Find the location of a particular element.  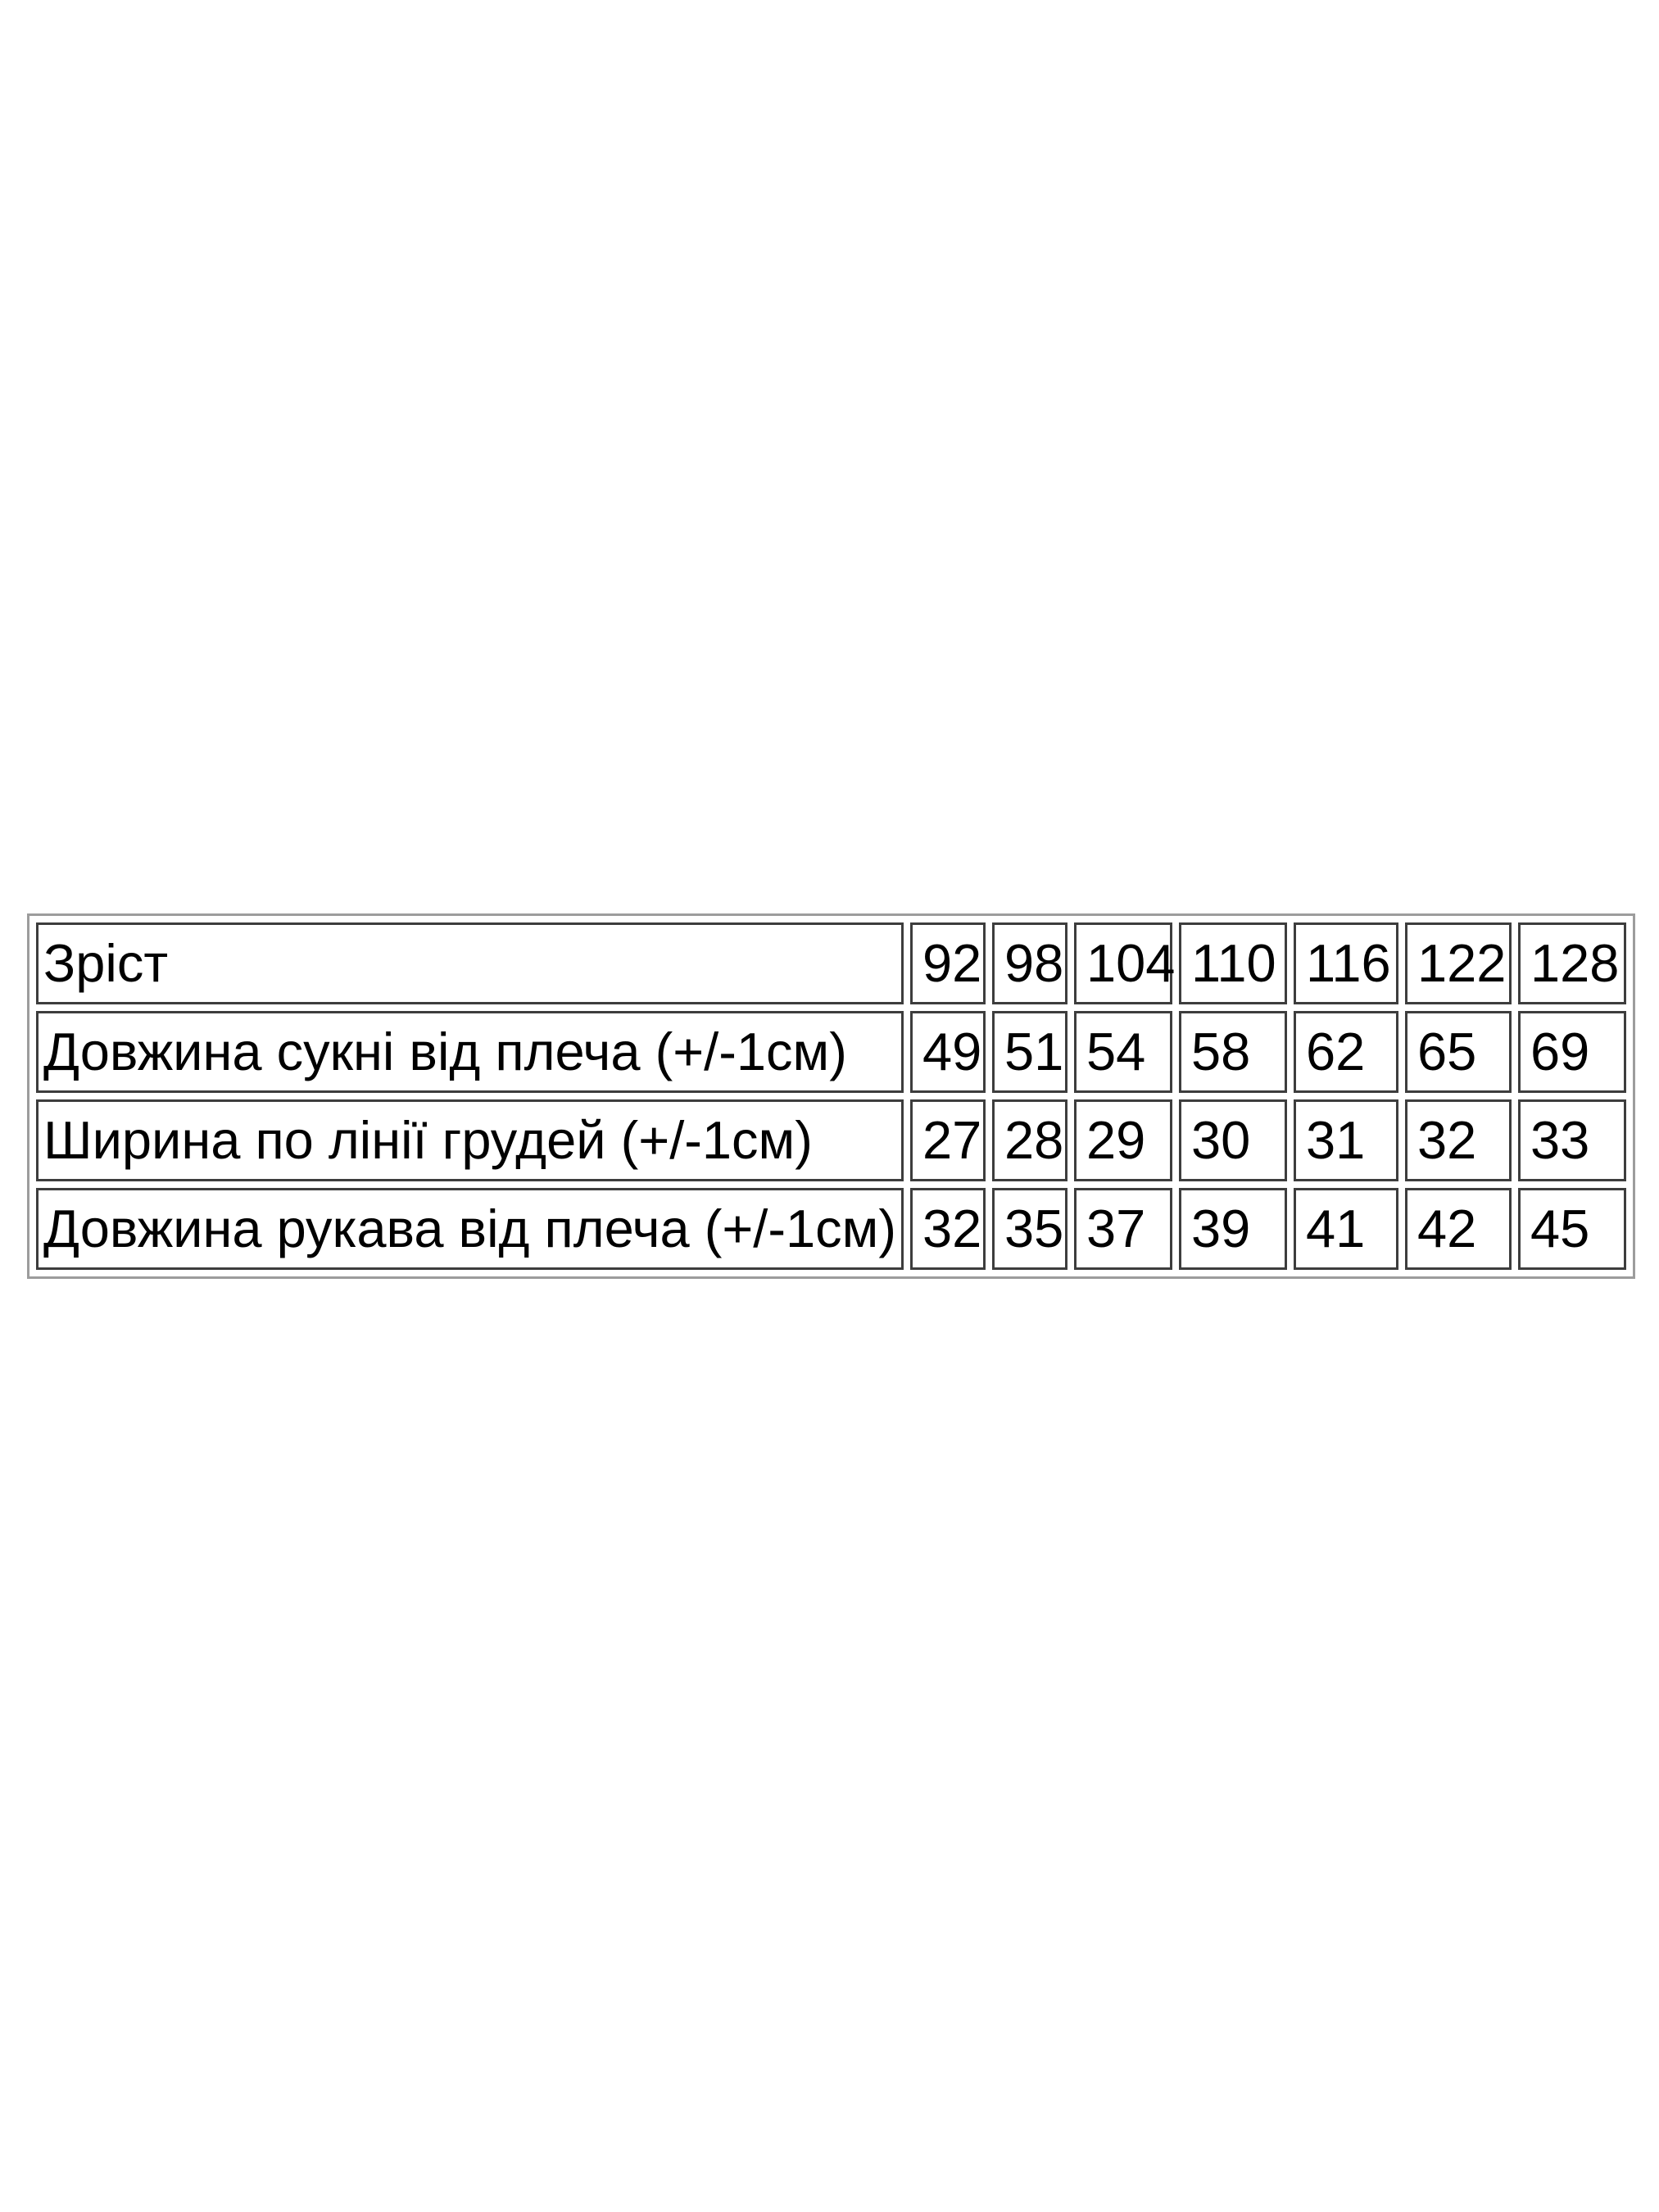

value-cell: 62 is located at coordinates (1346, 1052).